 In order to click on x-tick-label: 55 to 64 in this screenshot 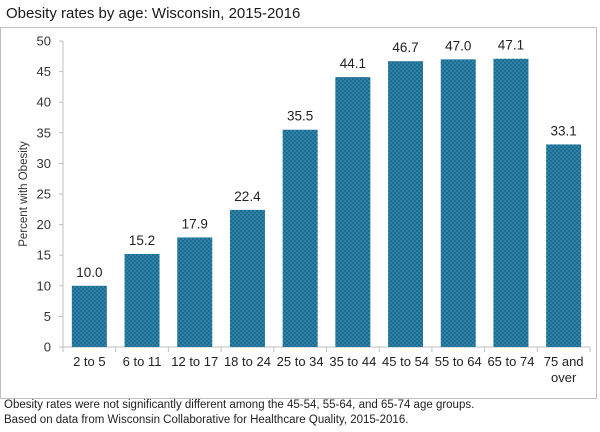, I will do `click(458, 361)`.